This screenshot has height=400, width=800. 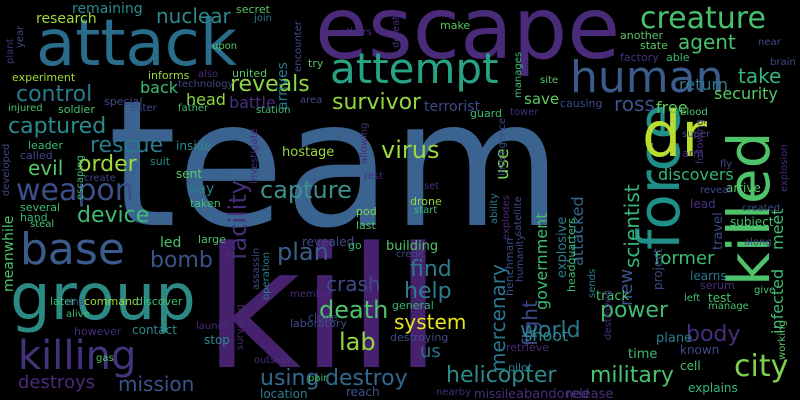 What do you see at coordinates (270, 84) in the screenshot?
I see `word-reveals: reveals` at bounding box center [270, 84].